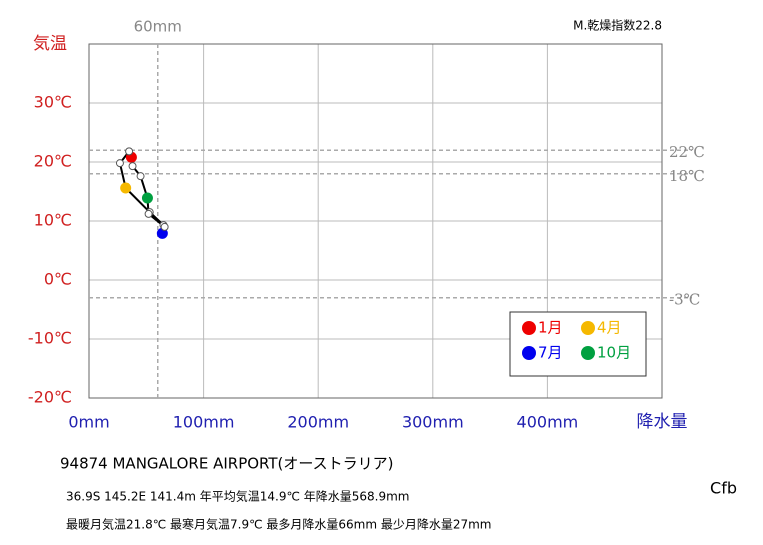  Describe the element at coordinates (318, 422) in the screenshot. I see `x-tick-label: 200mm` at that location.